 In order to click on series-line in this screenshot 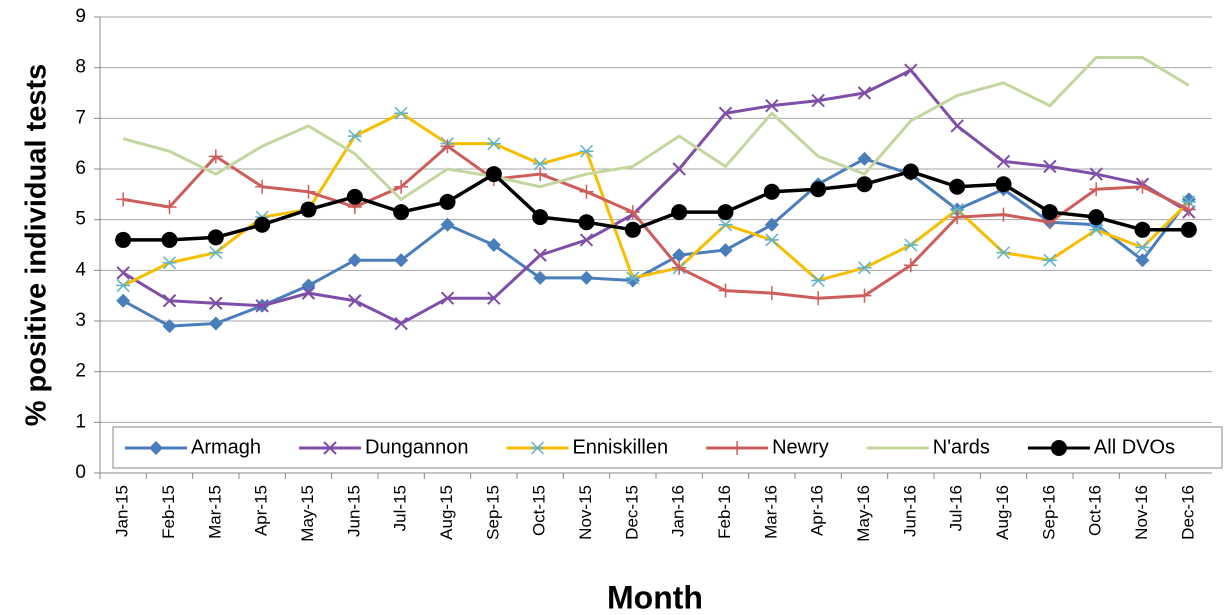, I will do `click(656, 205)`.